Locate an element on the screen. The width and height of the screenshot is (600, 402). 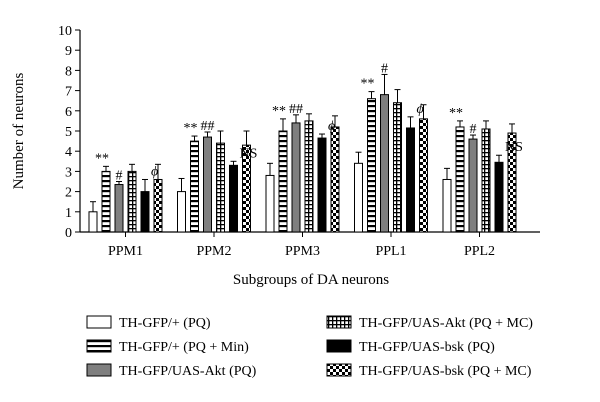
legend-label: TH-GFP/+ (PQ + Min) is located at coordinates (184, 347).